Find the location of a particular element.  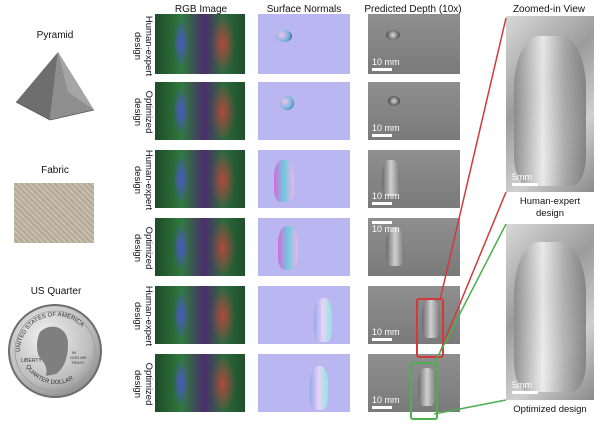

object-label-us-quarter: US Quarter is located at coordinates (56, 291).